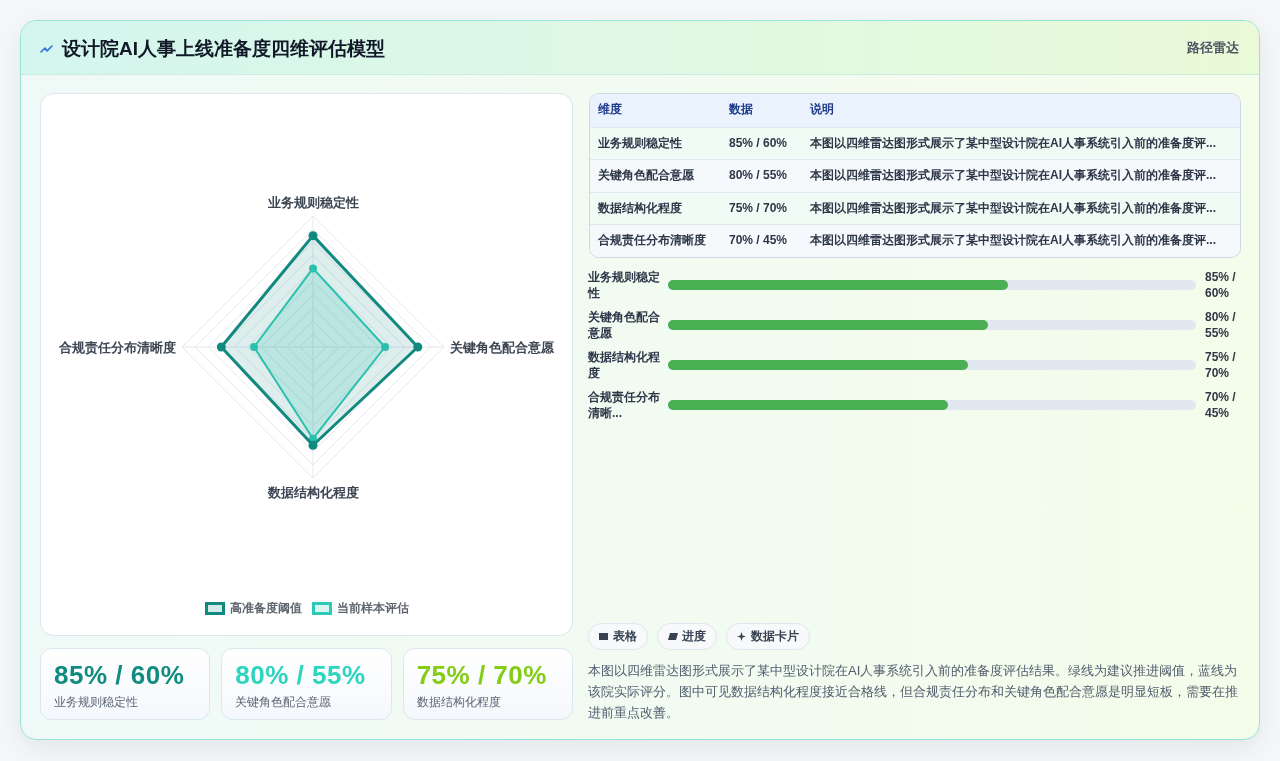  Describe the element at coordinates (625, 636) in the screenshot. I see `text: 表格` at that location.